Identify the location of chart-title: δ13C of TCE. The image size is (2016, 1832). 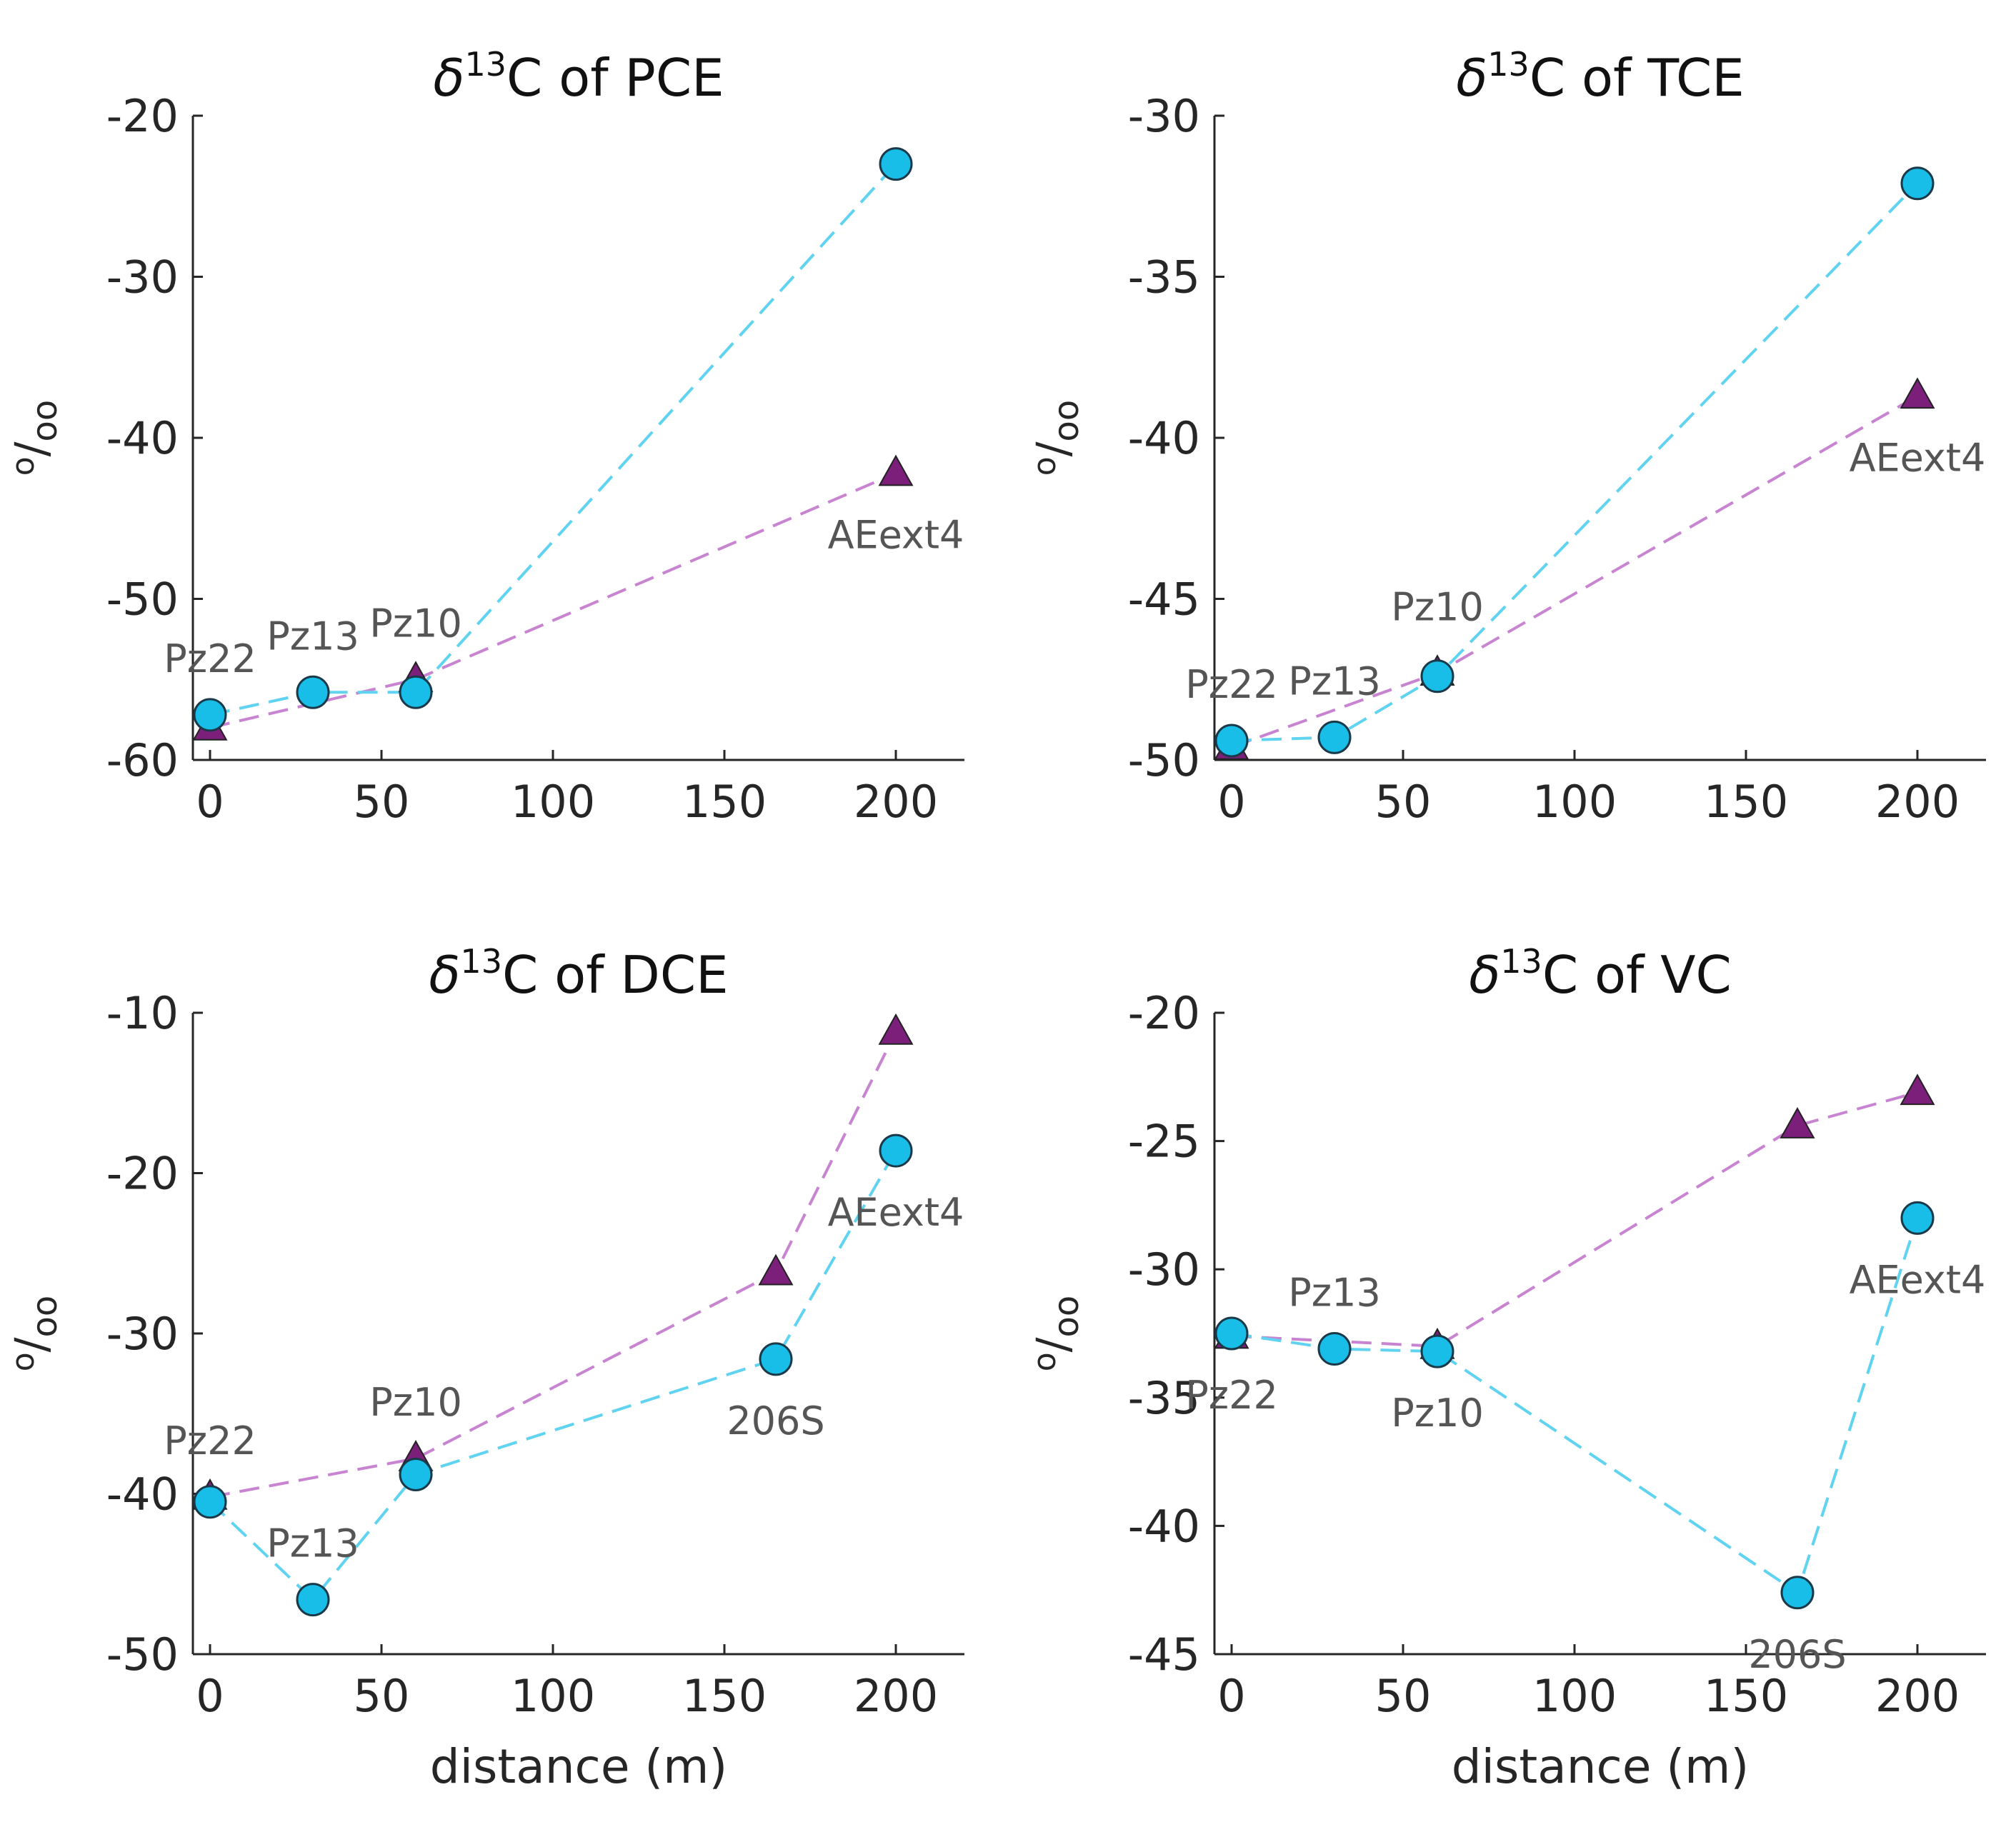
(1600, 77).